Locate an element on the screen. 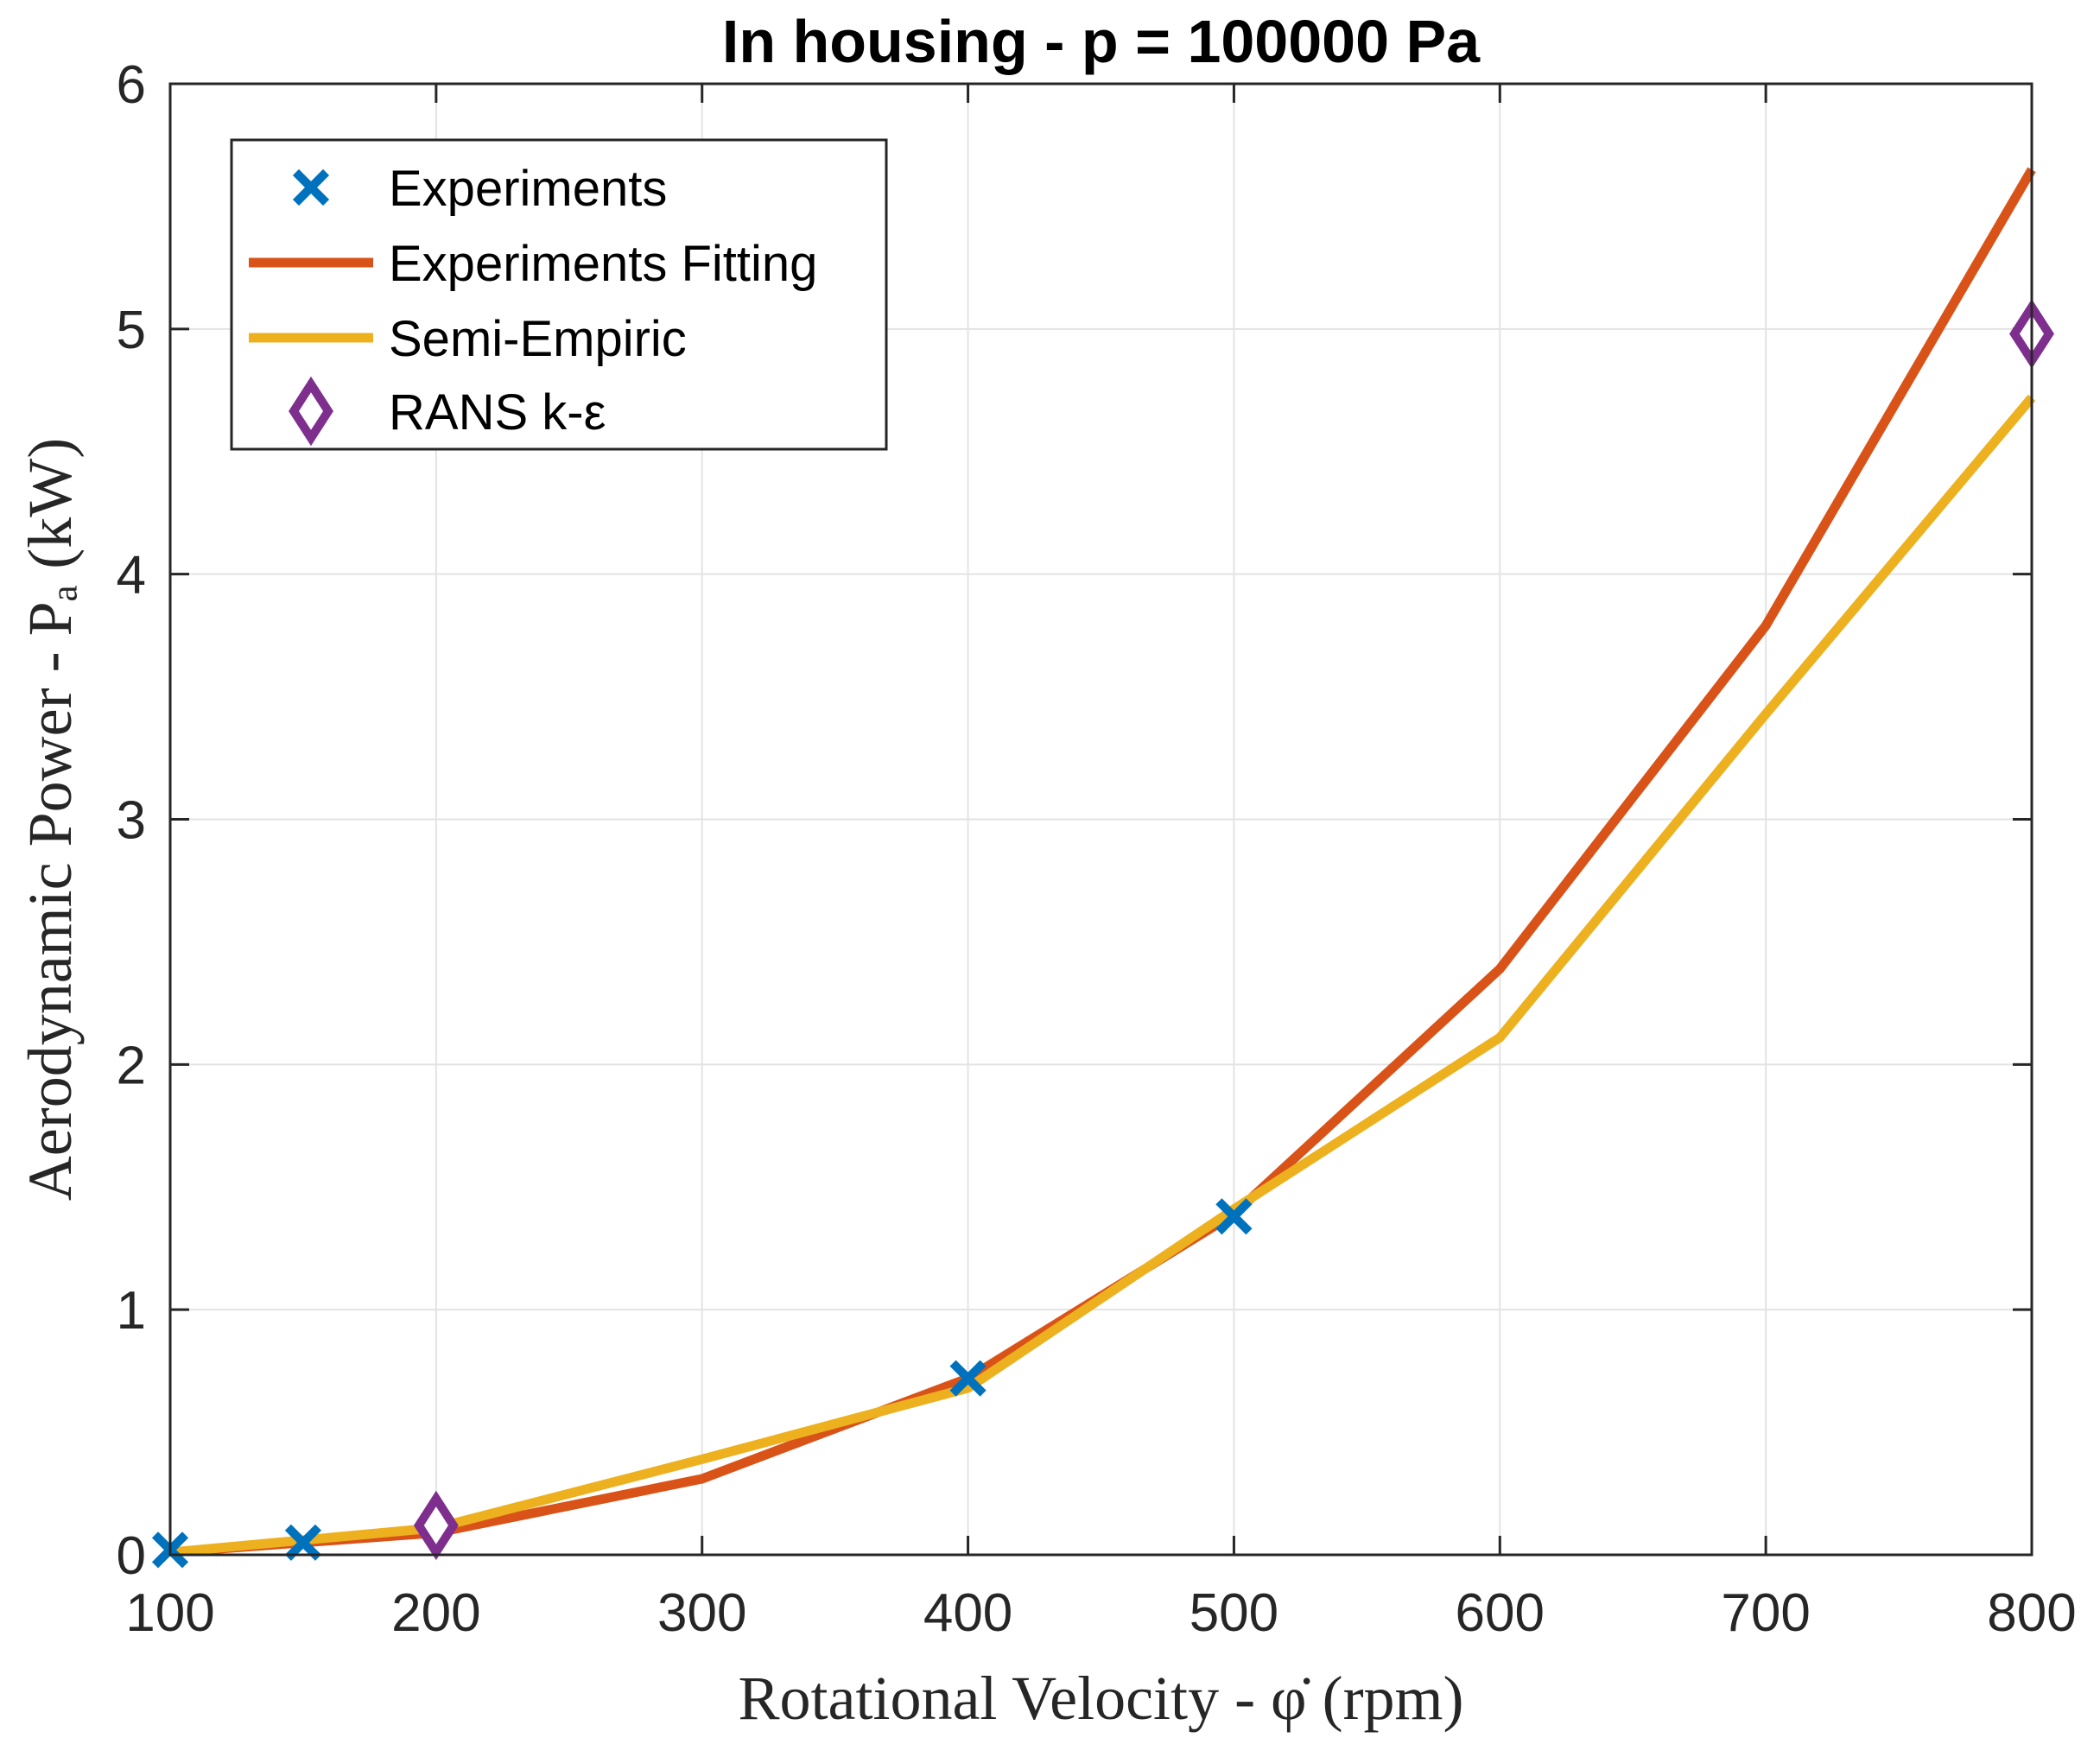 The width and height of the screenshot is (2100, 1744). x-tick-label: 200 is located at coordinates (435, 1613).